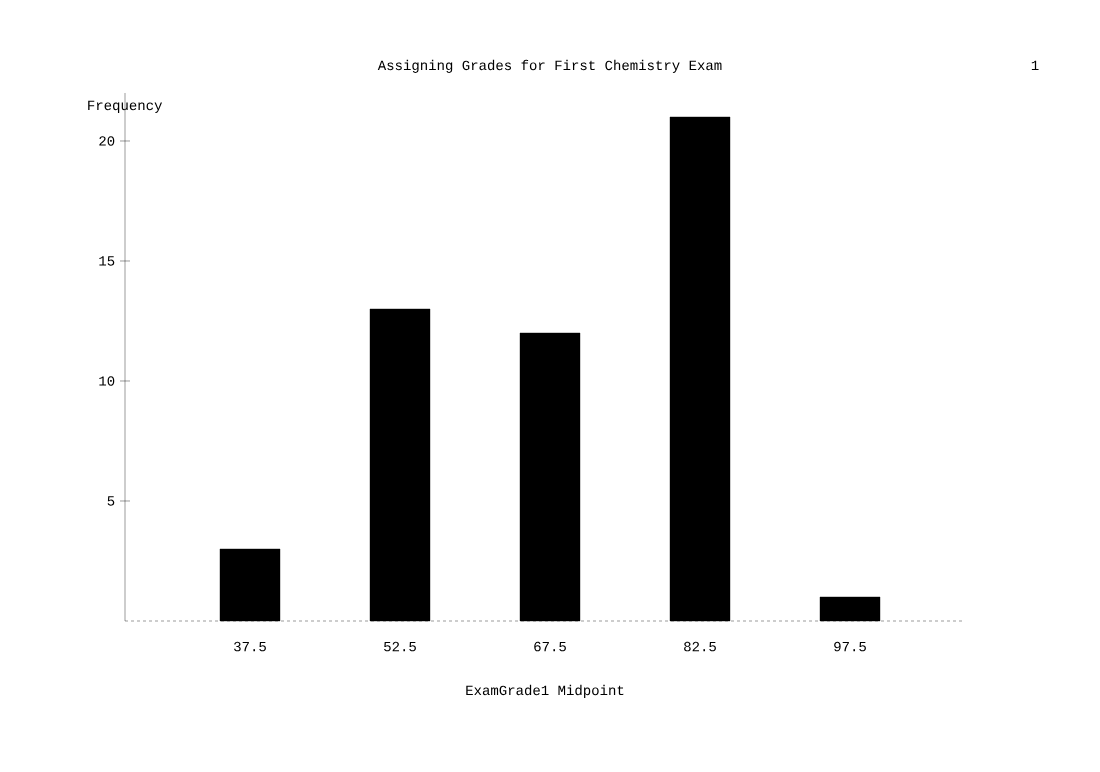 The image size is (1100, 772). I want to click on chart-title: Assigning Grades for First Chemistry Exam, so click(549, 66).